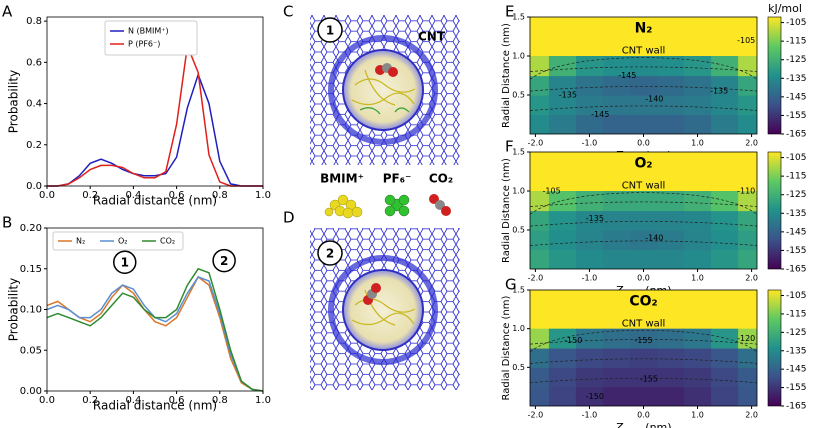  Describe the element at coordinates (47, 195) in the screenshot. I see `x-tick-label: 0.0` at that location.